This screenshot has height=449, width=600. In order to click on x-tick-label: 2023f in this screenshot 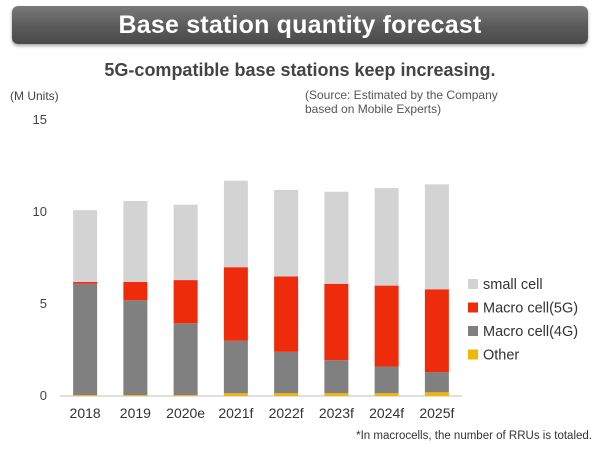, I will do `click(336, 413)`.